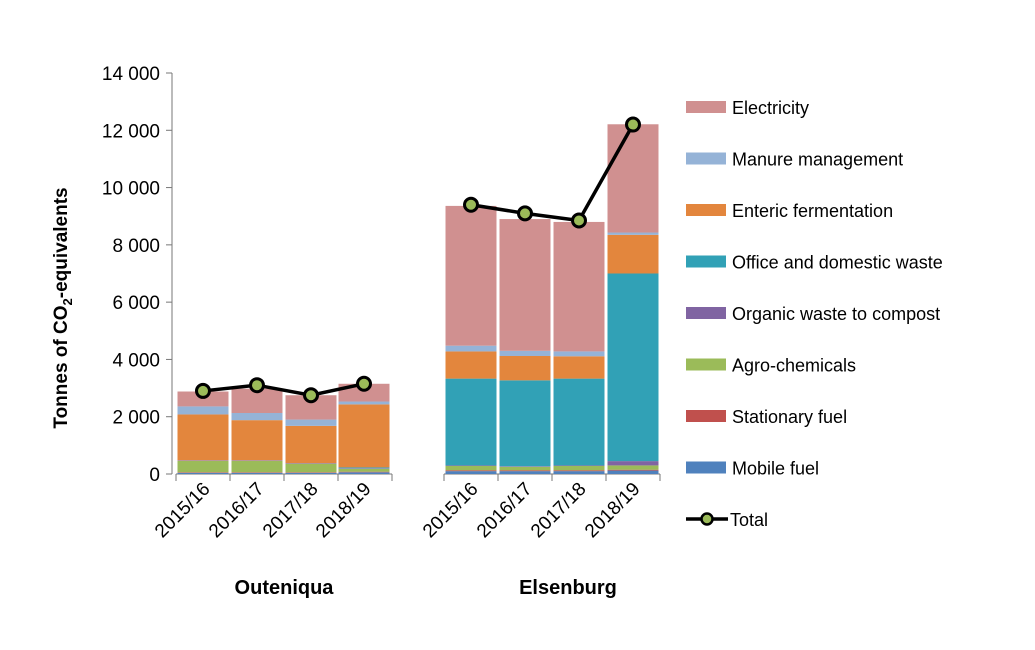 This screenshot has height=650, width=1035. I want to click on legend-label: Manure management, so click(817, 160).